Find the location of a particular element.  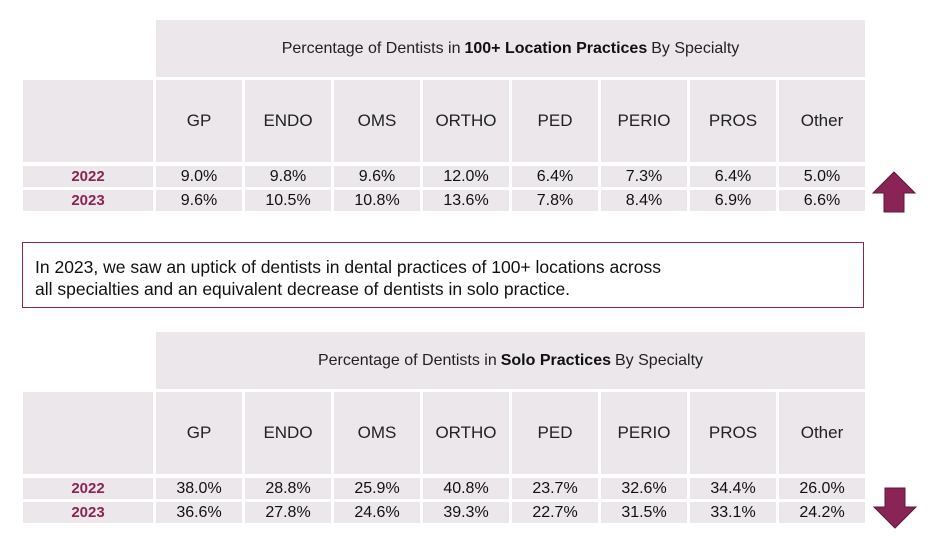

data-cell: 24.6% is located at coordinates (377, 512).